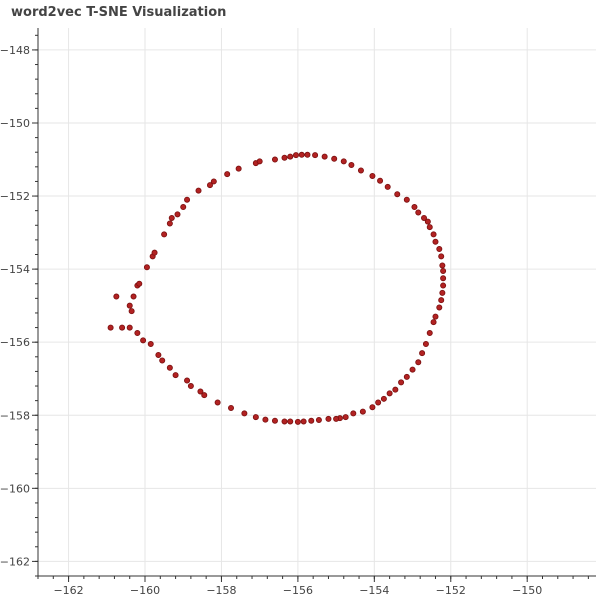  I want to click on x-tick-label: −150, so click(527, 590).